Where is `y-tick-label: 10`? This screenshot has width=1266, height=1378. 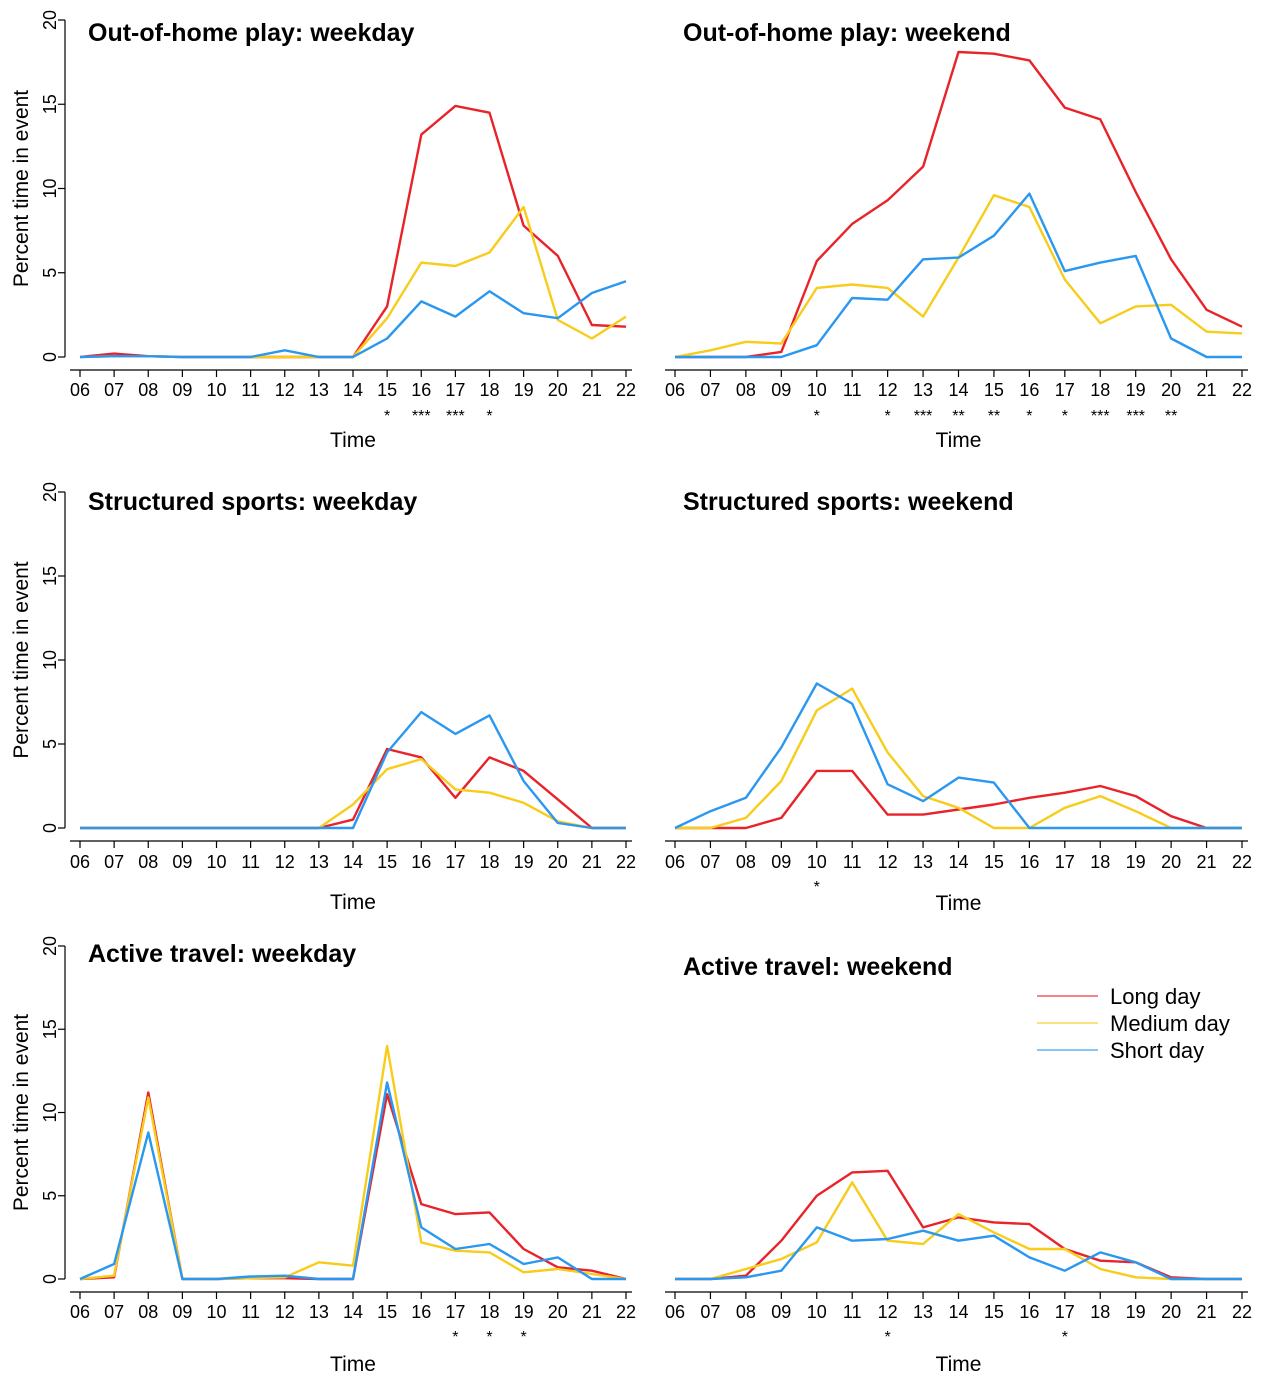 y-tick-label: 10 is located at coordinates (50, 1112).